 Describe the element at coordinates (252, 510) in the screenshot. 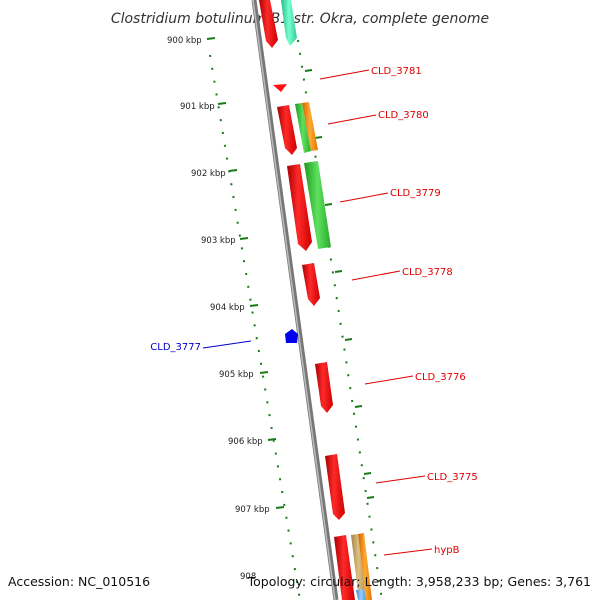

I see `ruler-label: 907 kbp` at that location.